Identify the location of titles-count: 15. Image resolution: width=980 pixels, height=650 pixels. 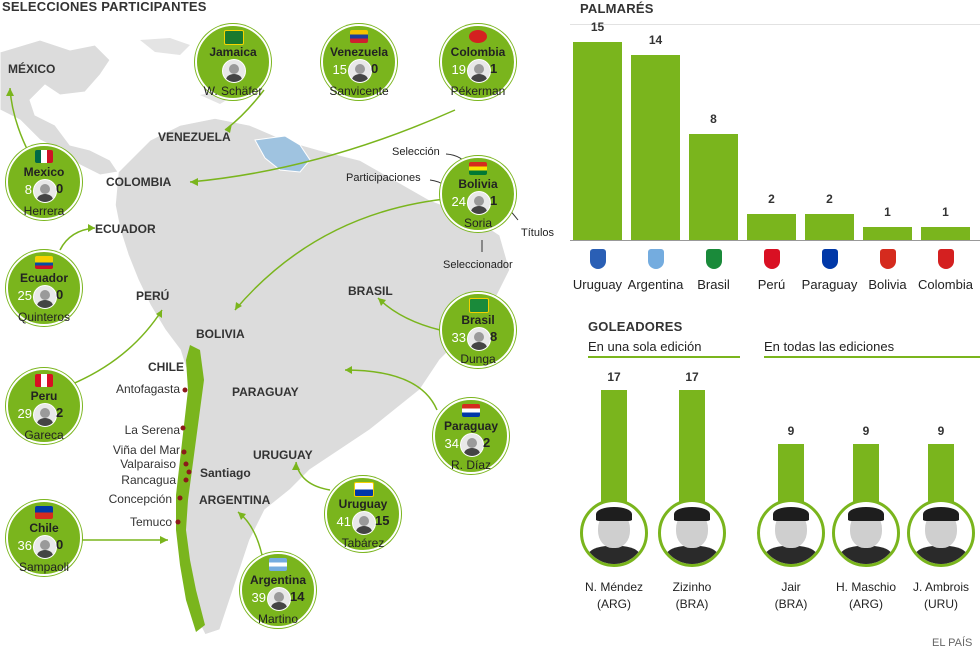
(382, 520).